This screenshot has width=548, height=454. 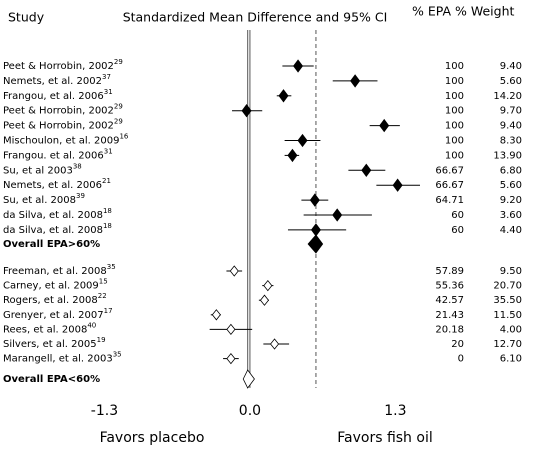 I want to click on study-name: Mischoulon, et al. 200916, so click(x=66, y=140).